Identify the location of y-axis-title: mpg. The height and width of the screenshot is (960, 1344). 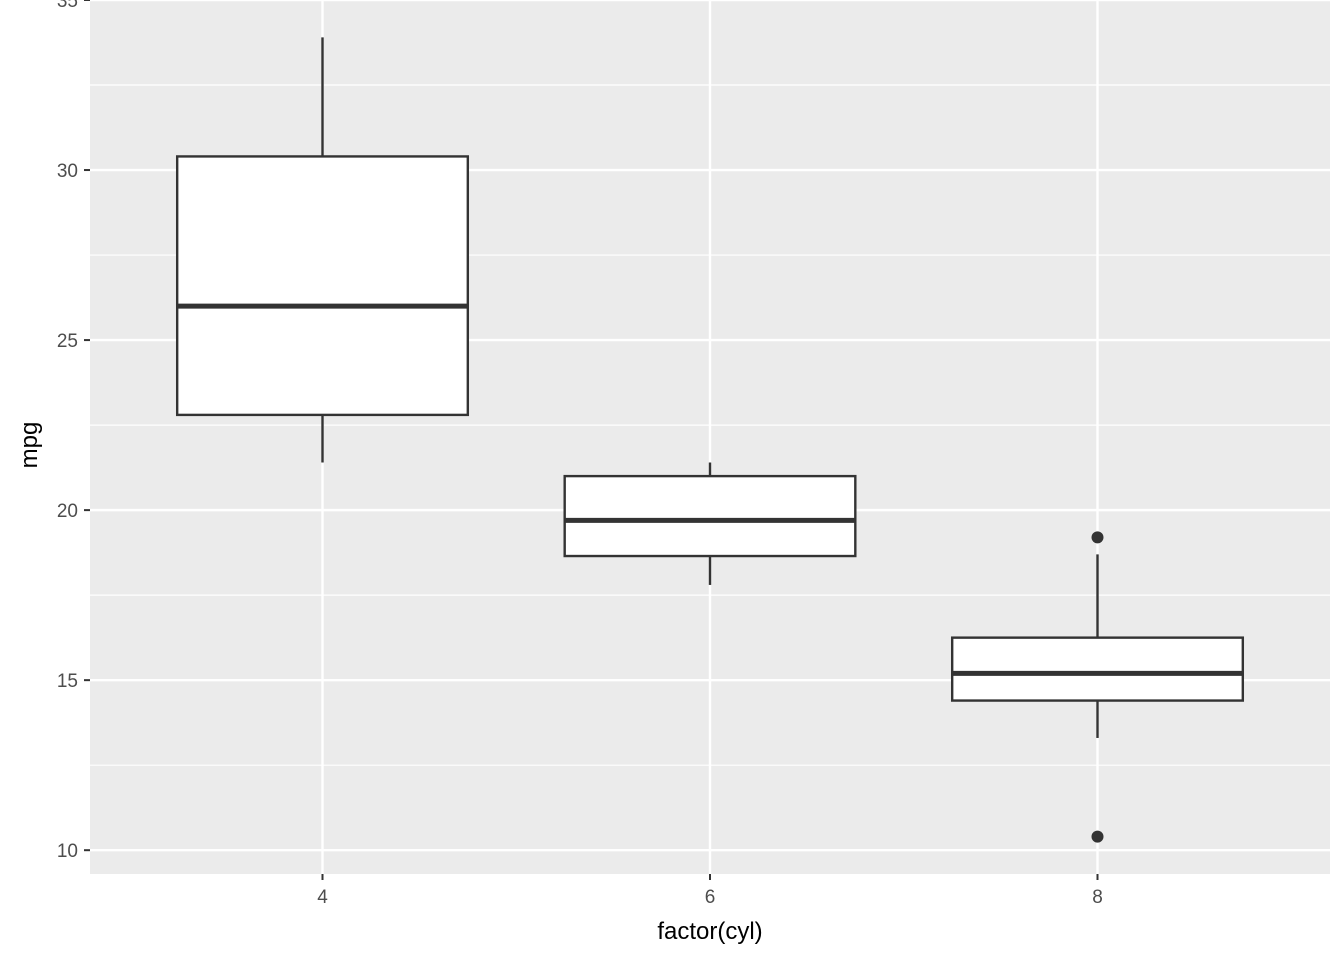
(29, 445).